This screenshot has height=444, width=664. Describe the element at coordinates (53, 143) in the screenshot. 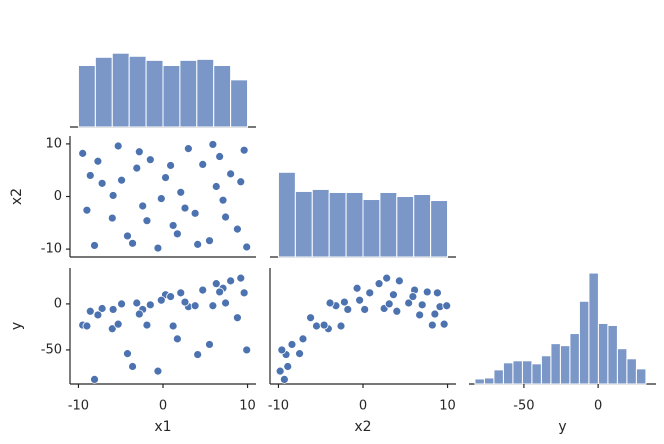

I see `y-tick-label: 10` at that location.